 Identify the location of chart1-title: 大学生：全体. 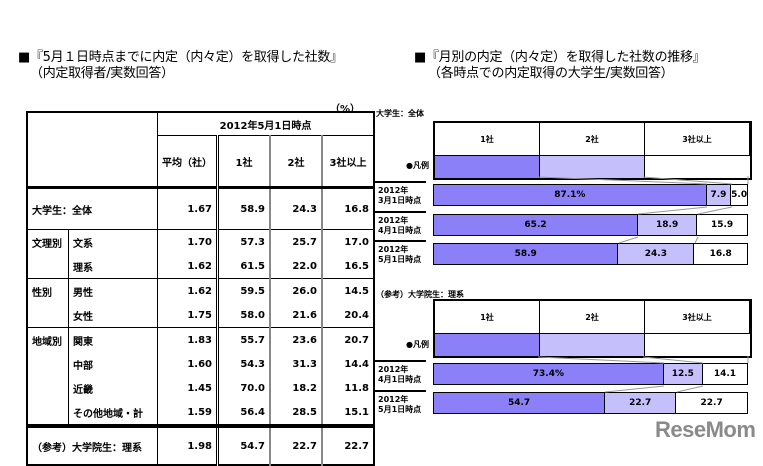
(400, 113).